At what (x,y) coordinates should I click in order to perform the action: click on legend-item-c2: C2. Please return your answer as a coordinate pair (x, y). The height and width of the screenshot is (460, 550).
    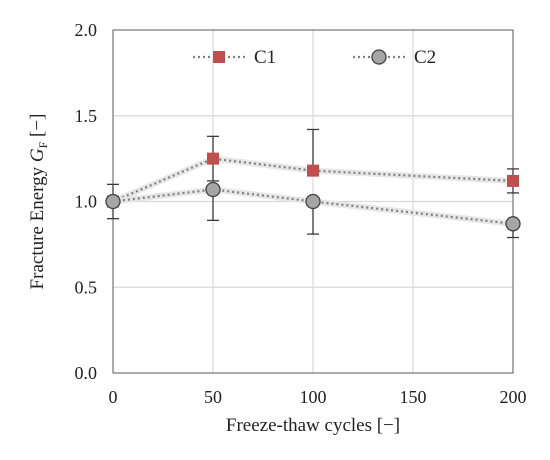
    Looking at the image, I should click on (394, 57).